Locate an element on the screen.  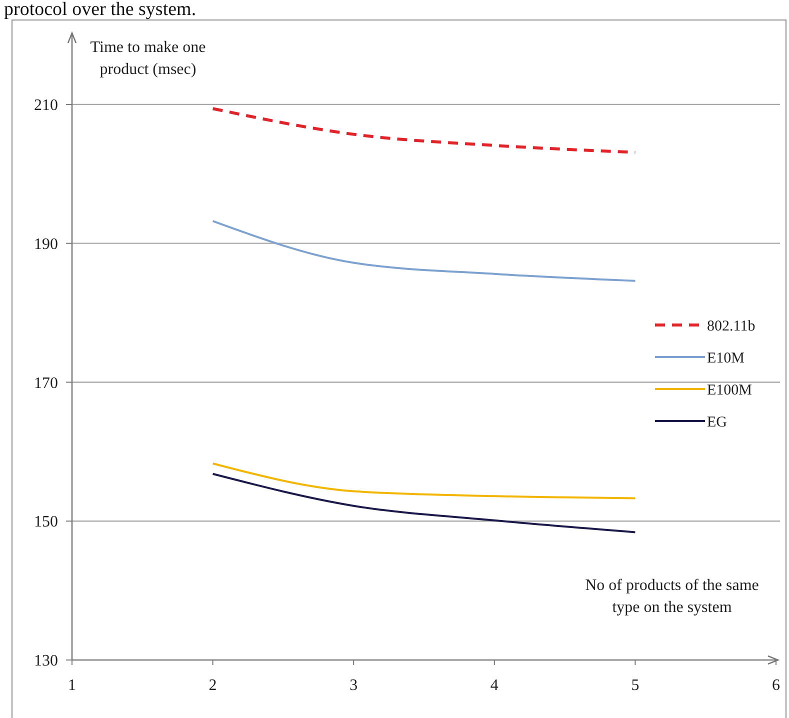
y-tick-label: 150 is located at coordinates (46, 522).